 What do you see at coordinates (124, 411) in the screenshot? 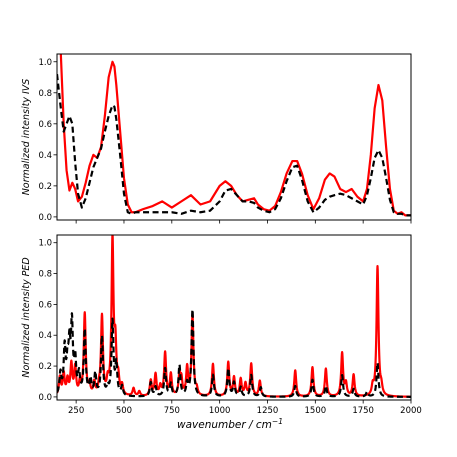
I see `x-tick-label: 500` at bounding box center [124, 411].